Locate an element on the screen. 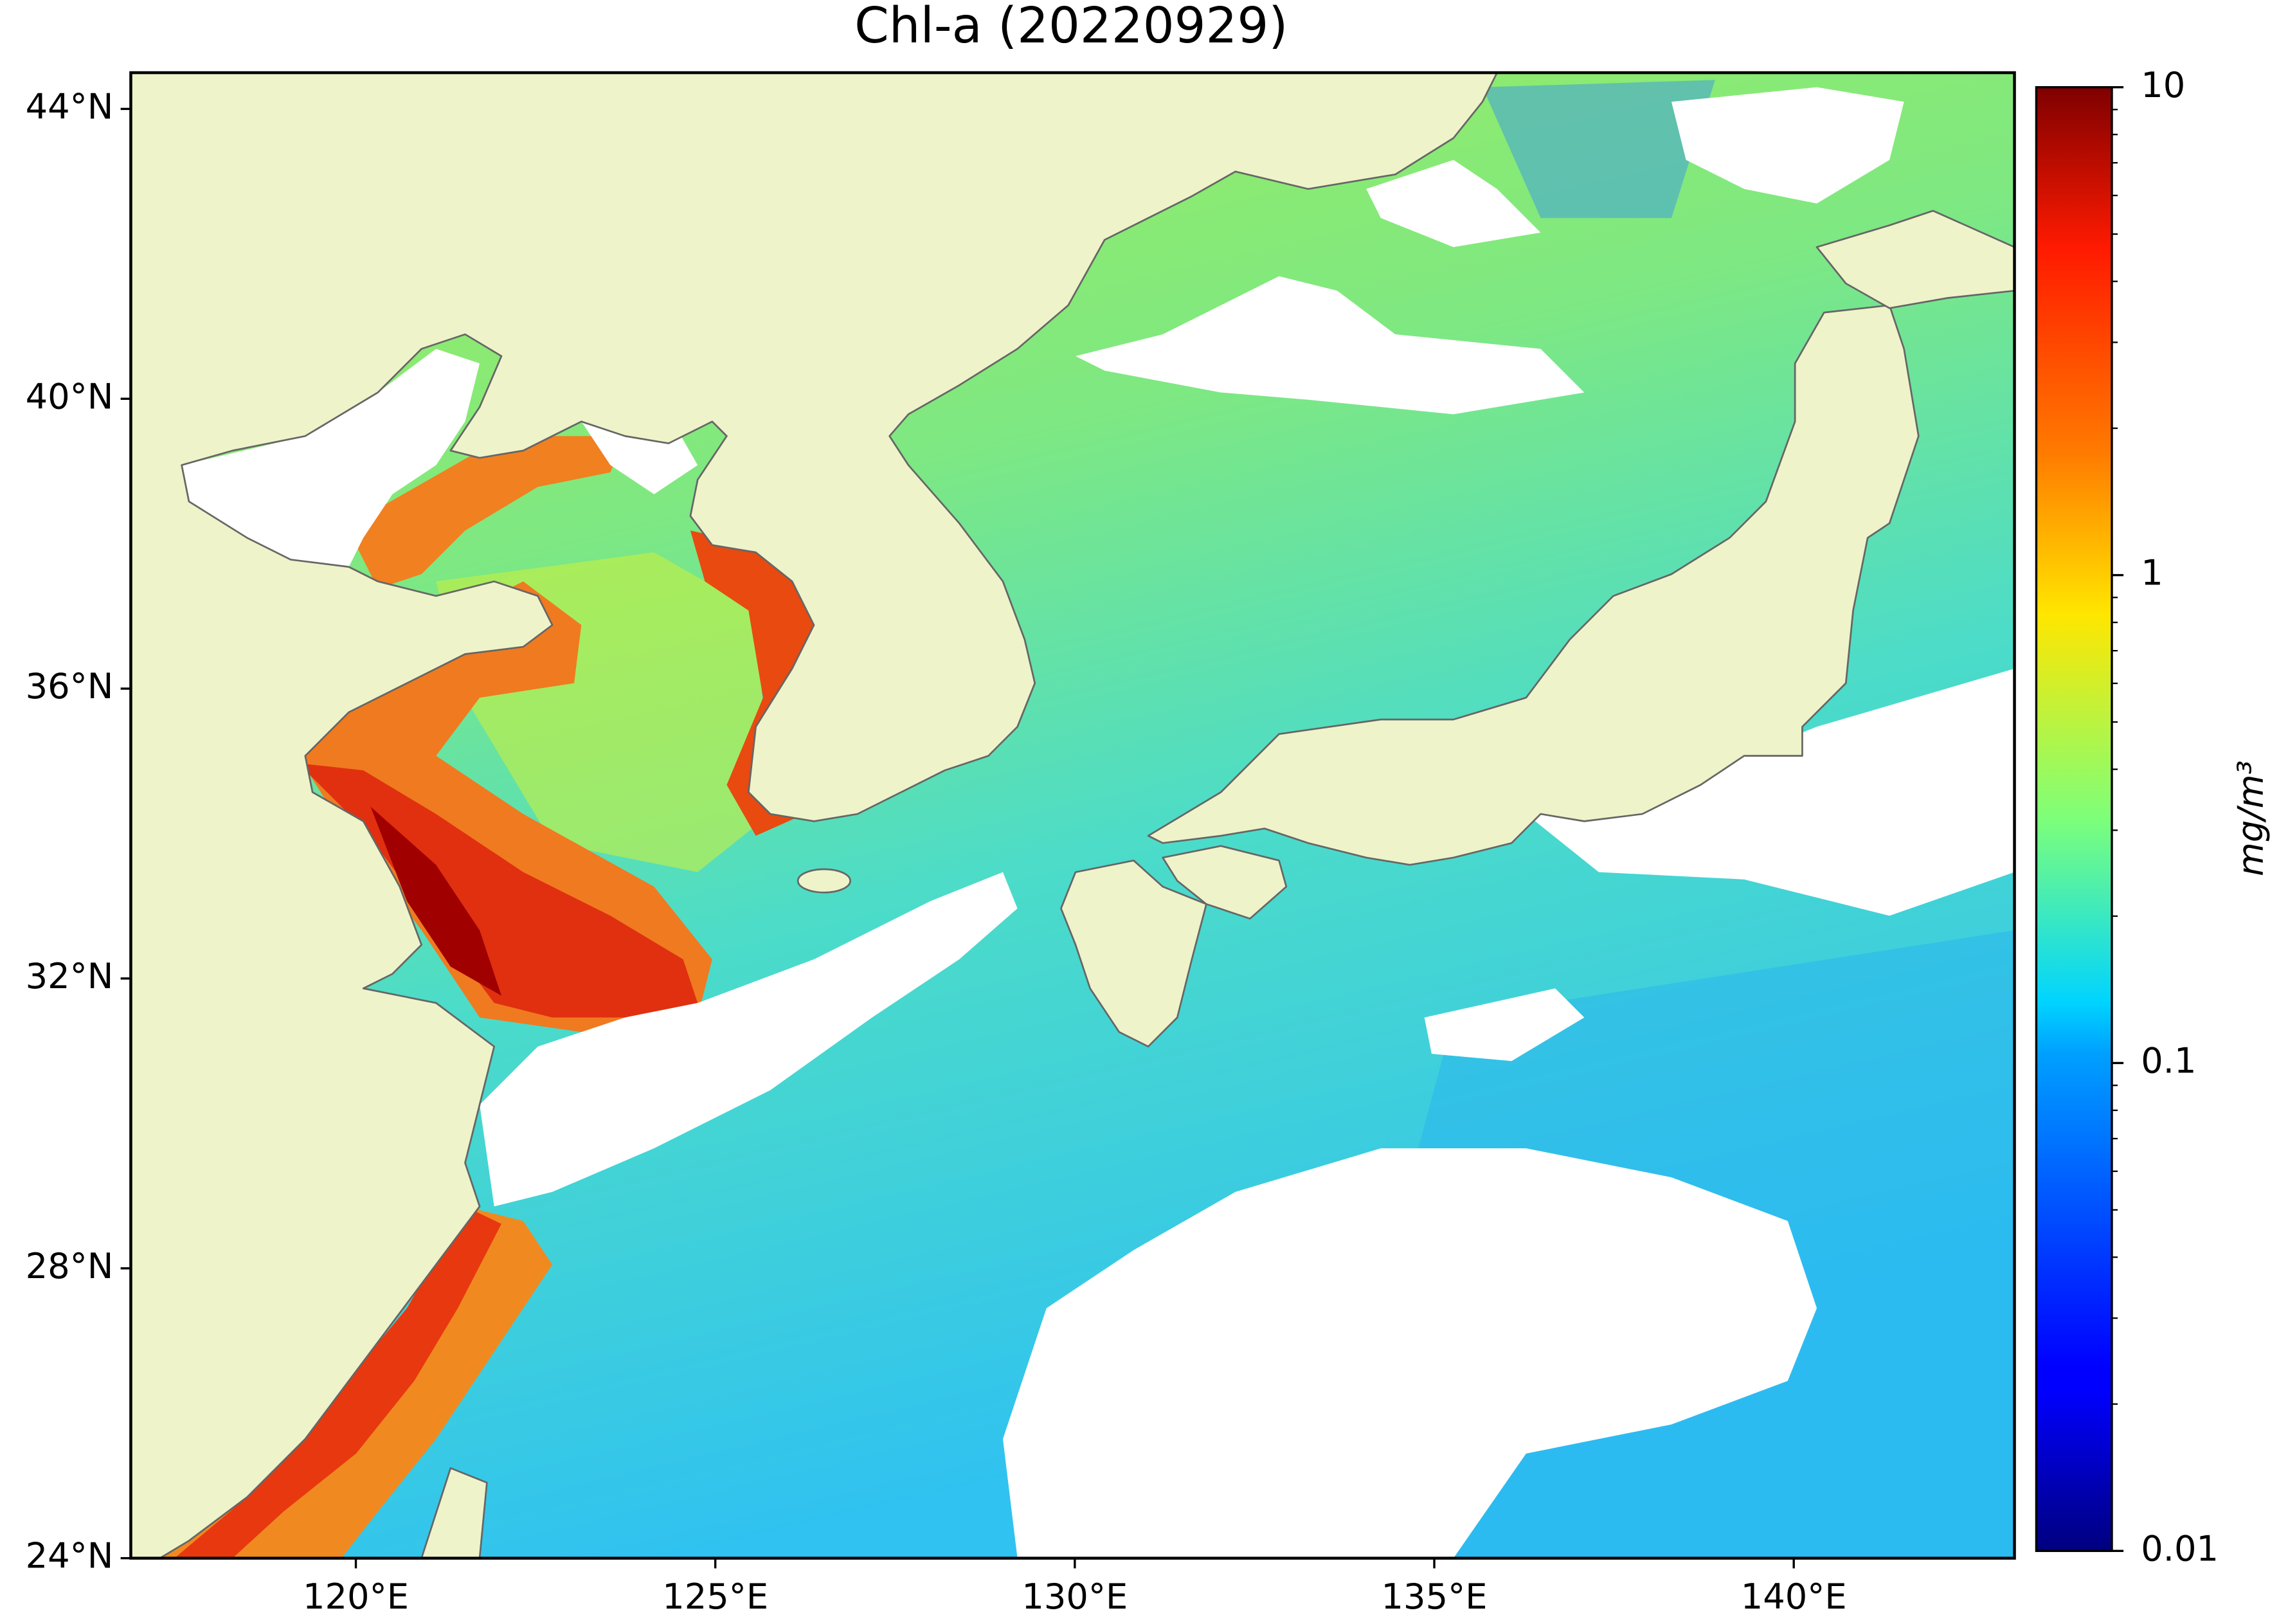  honshu is located at coordinates (1533, 585).